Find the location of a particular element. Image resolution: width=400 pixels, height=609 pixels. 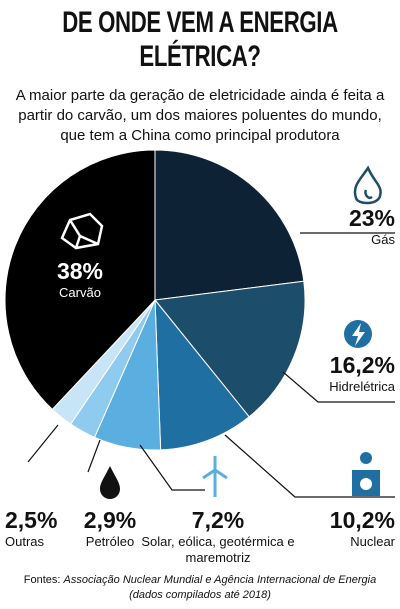

category-label: Solar, eólica, geotérmica e maremotriz is located at coordinates (218, 549).